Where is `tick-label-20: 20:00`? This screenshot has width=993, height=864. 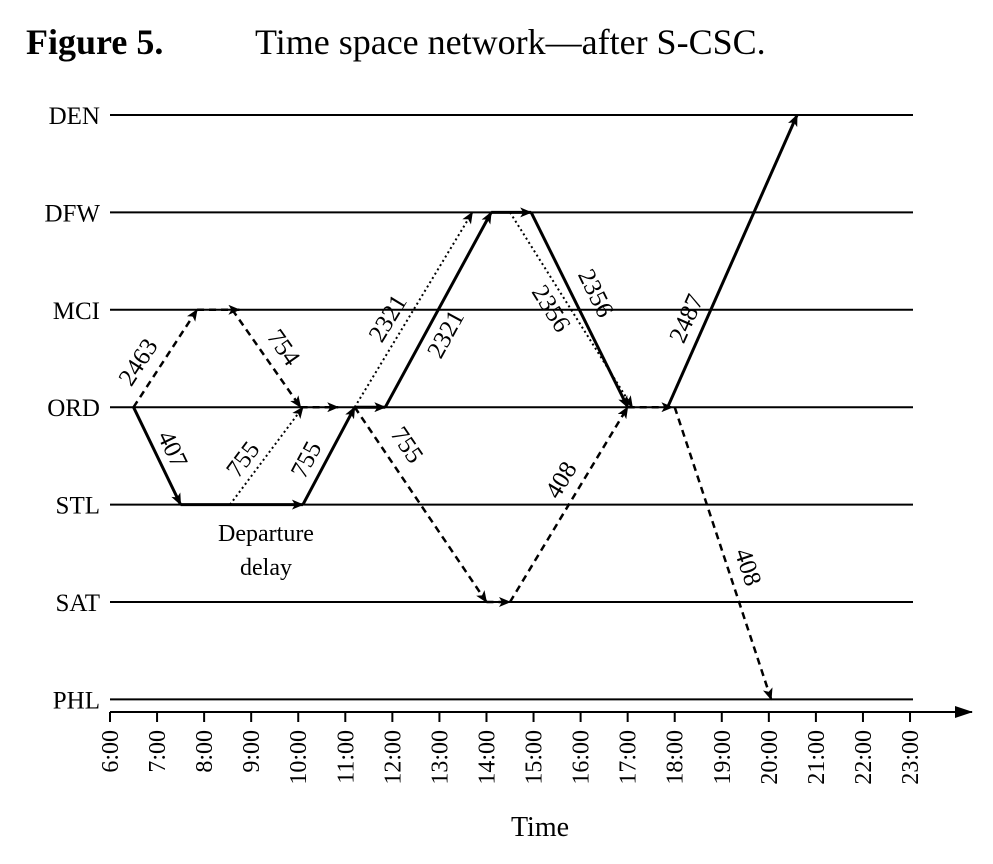 tick-label-20: 20:00 is located at coordinates (770, 757).